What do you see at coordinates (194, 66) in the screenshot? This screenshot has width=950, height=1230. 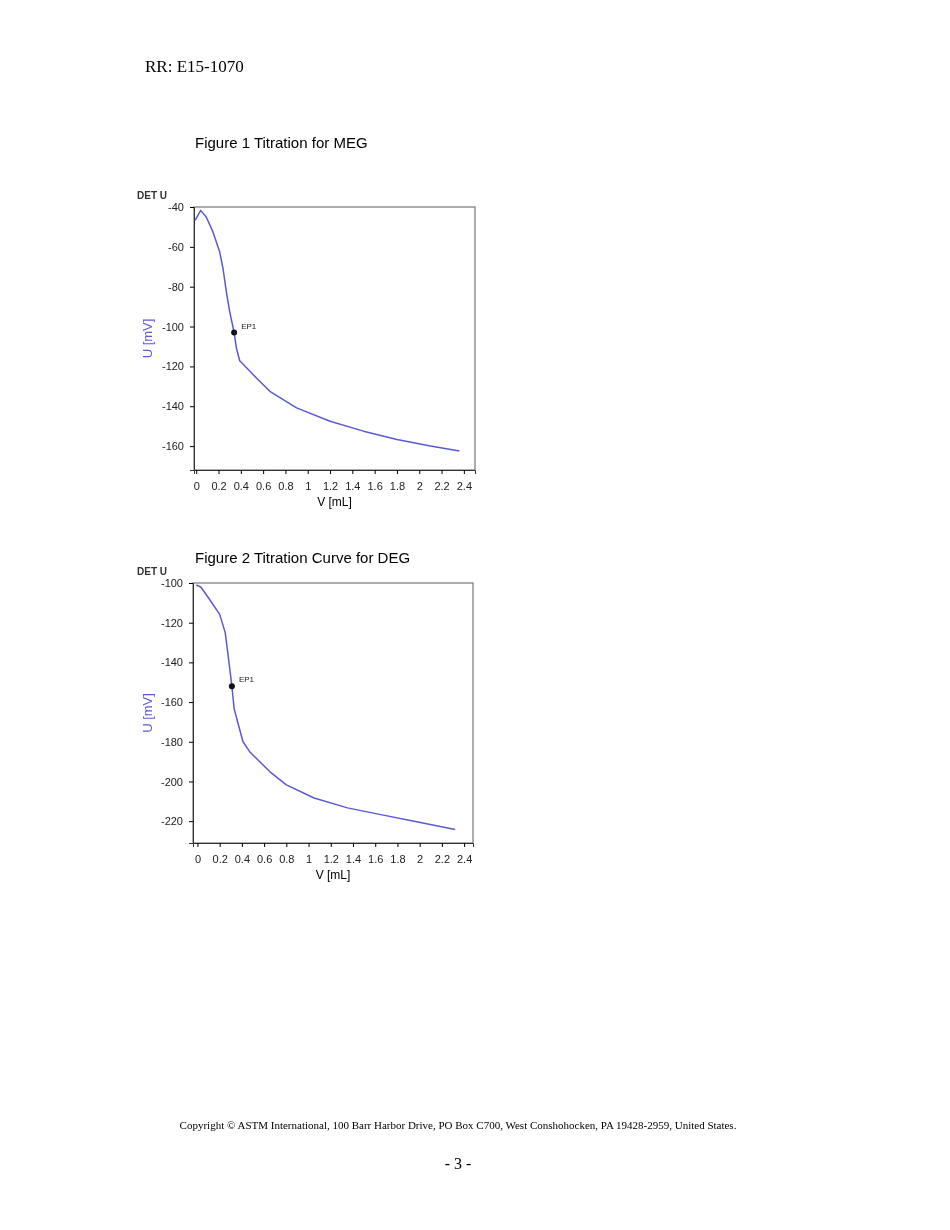 I see `text: RR: E15-1070` at bounding box center [194, 66].